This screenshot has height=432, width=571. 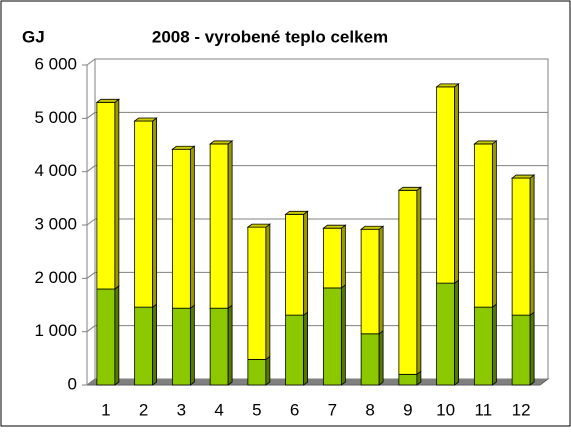 What do you see at coordinates (521, 409) in the screenshot?
I see `x-tick-label: 12` at bounding box center [521, 409].